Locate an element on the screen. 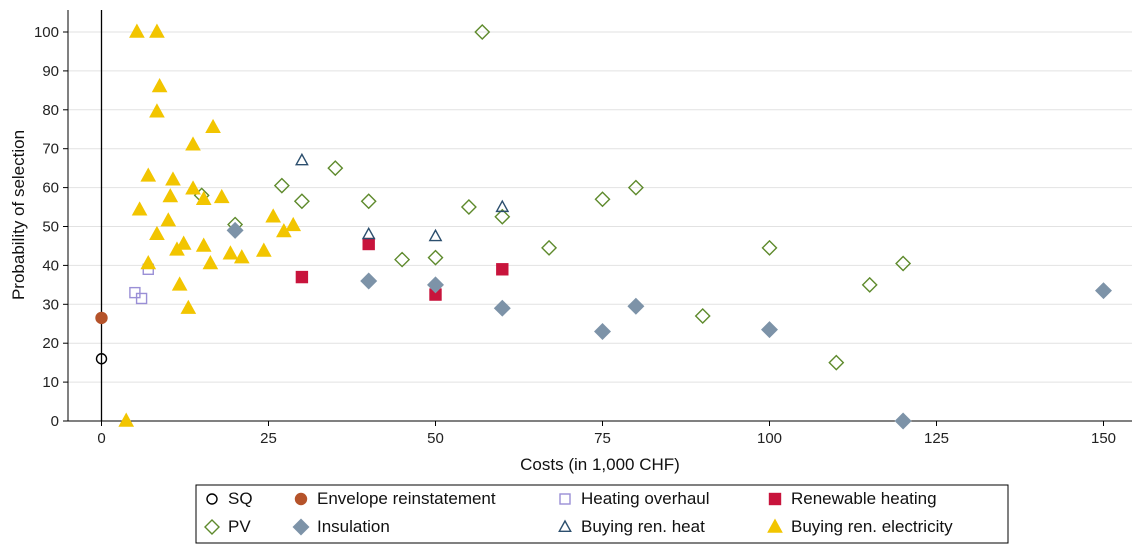 Image resolution: width=1132 pixels, height=545 pixels. series-sq is located at coordinates (101, 359).